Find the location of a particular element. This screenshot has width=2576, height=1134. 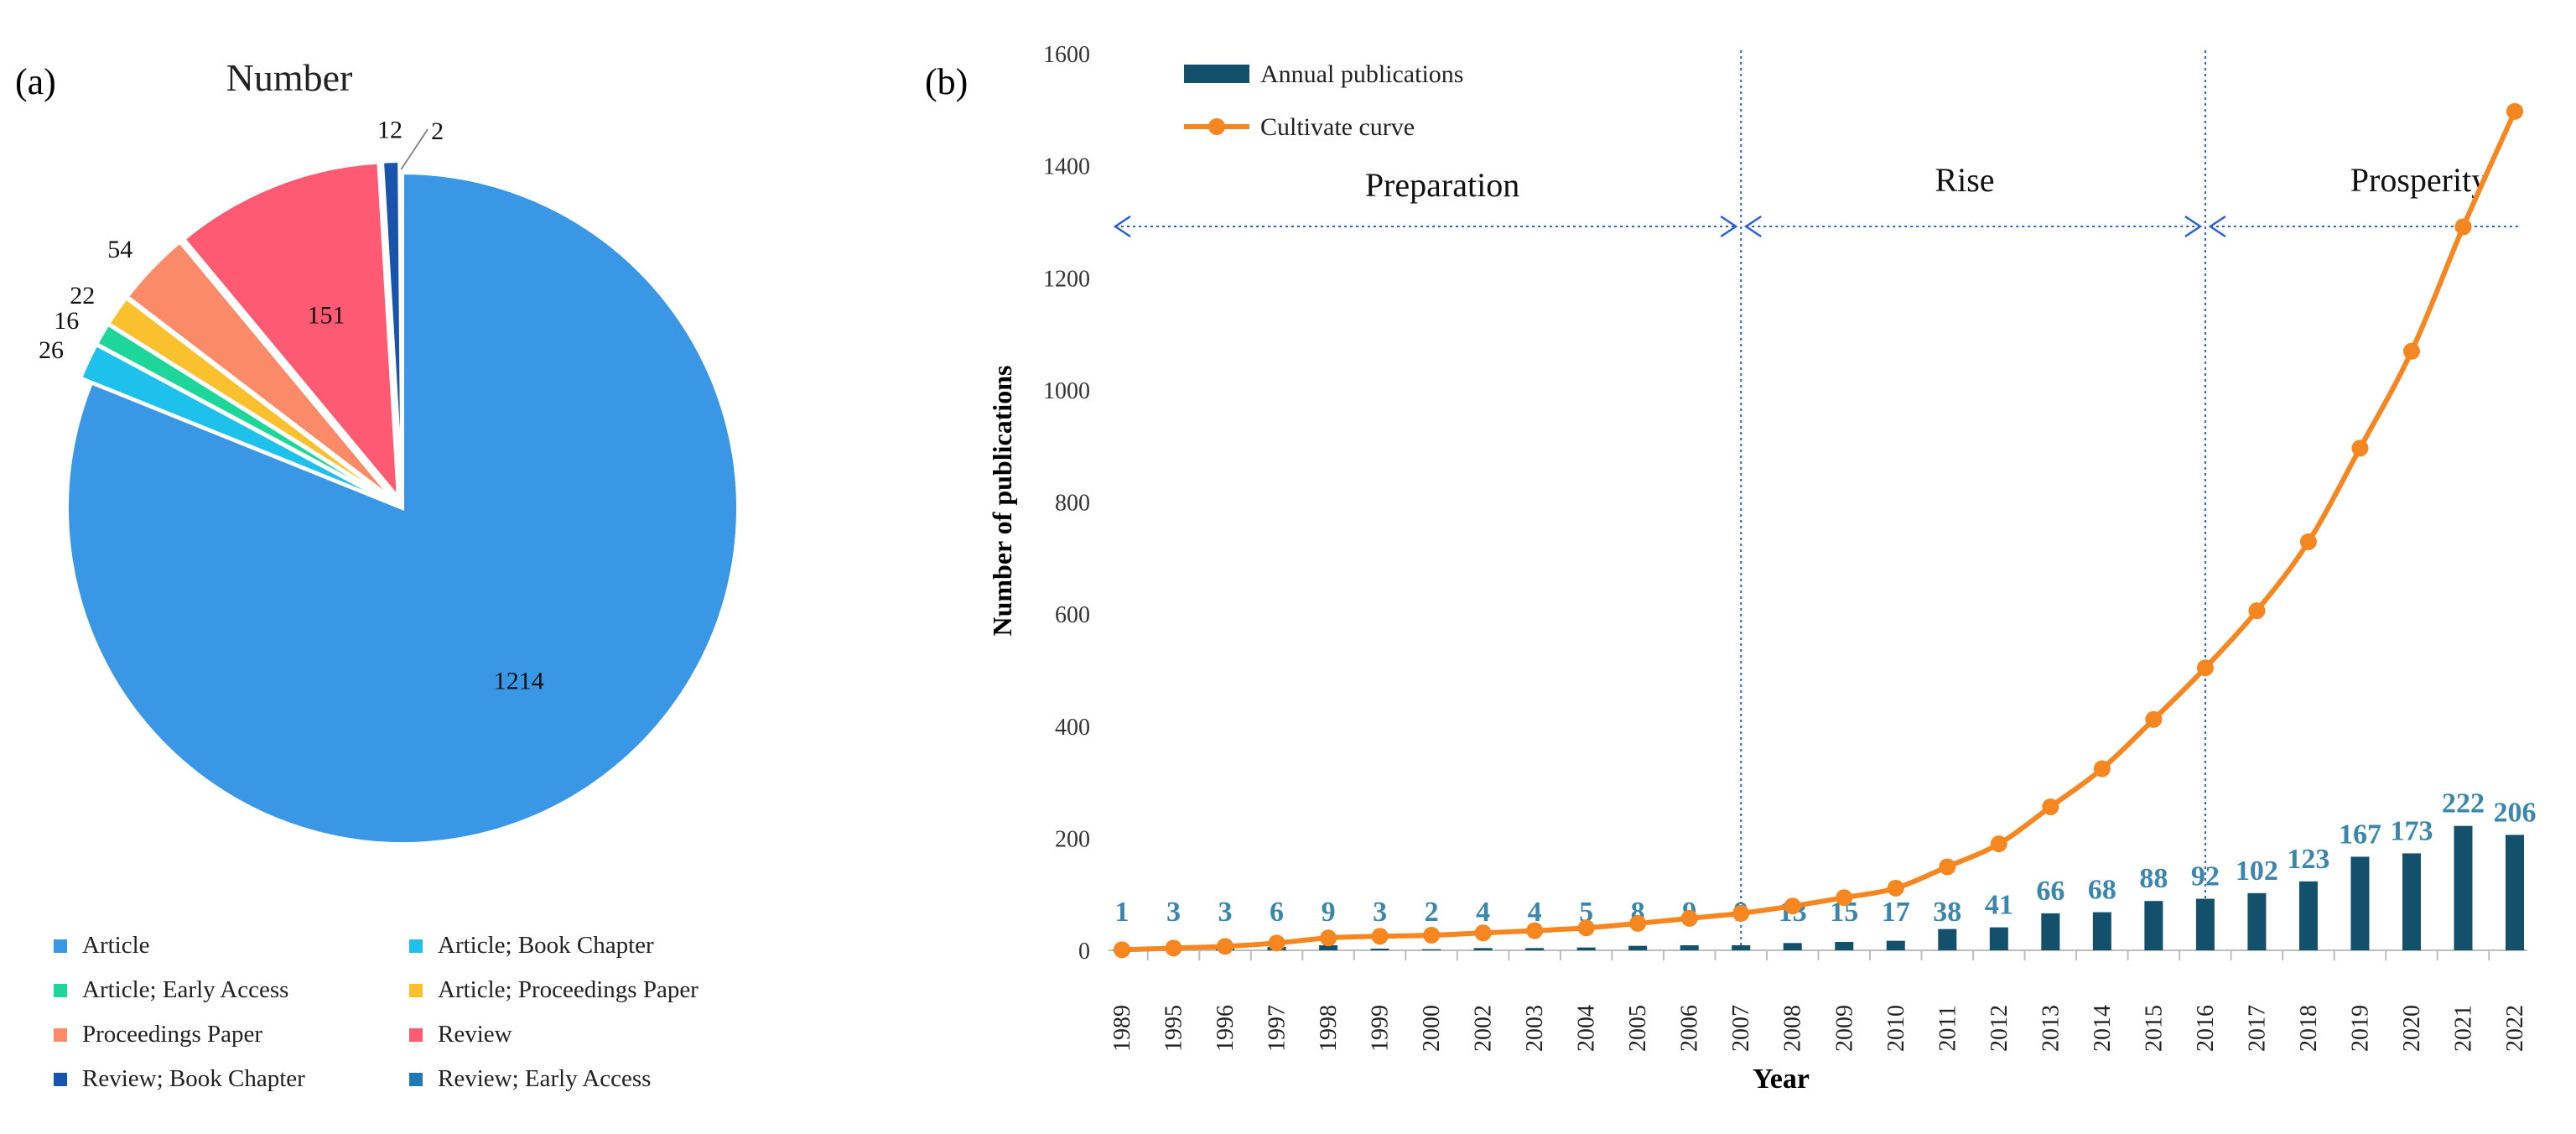

legend-swatch-annual-publications is located at coordinates (1216, 74).